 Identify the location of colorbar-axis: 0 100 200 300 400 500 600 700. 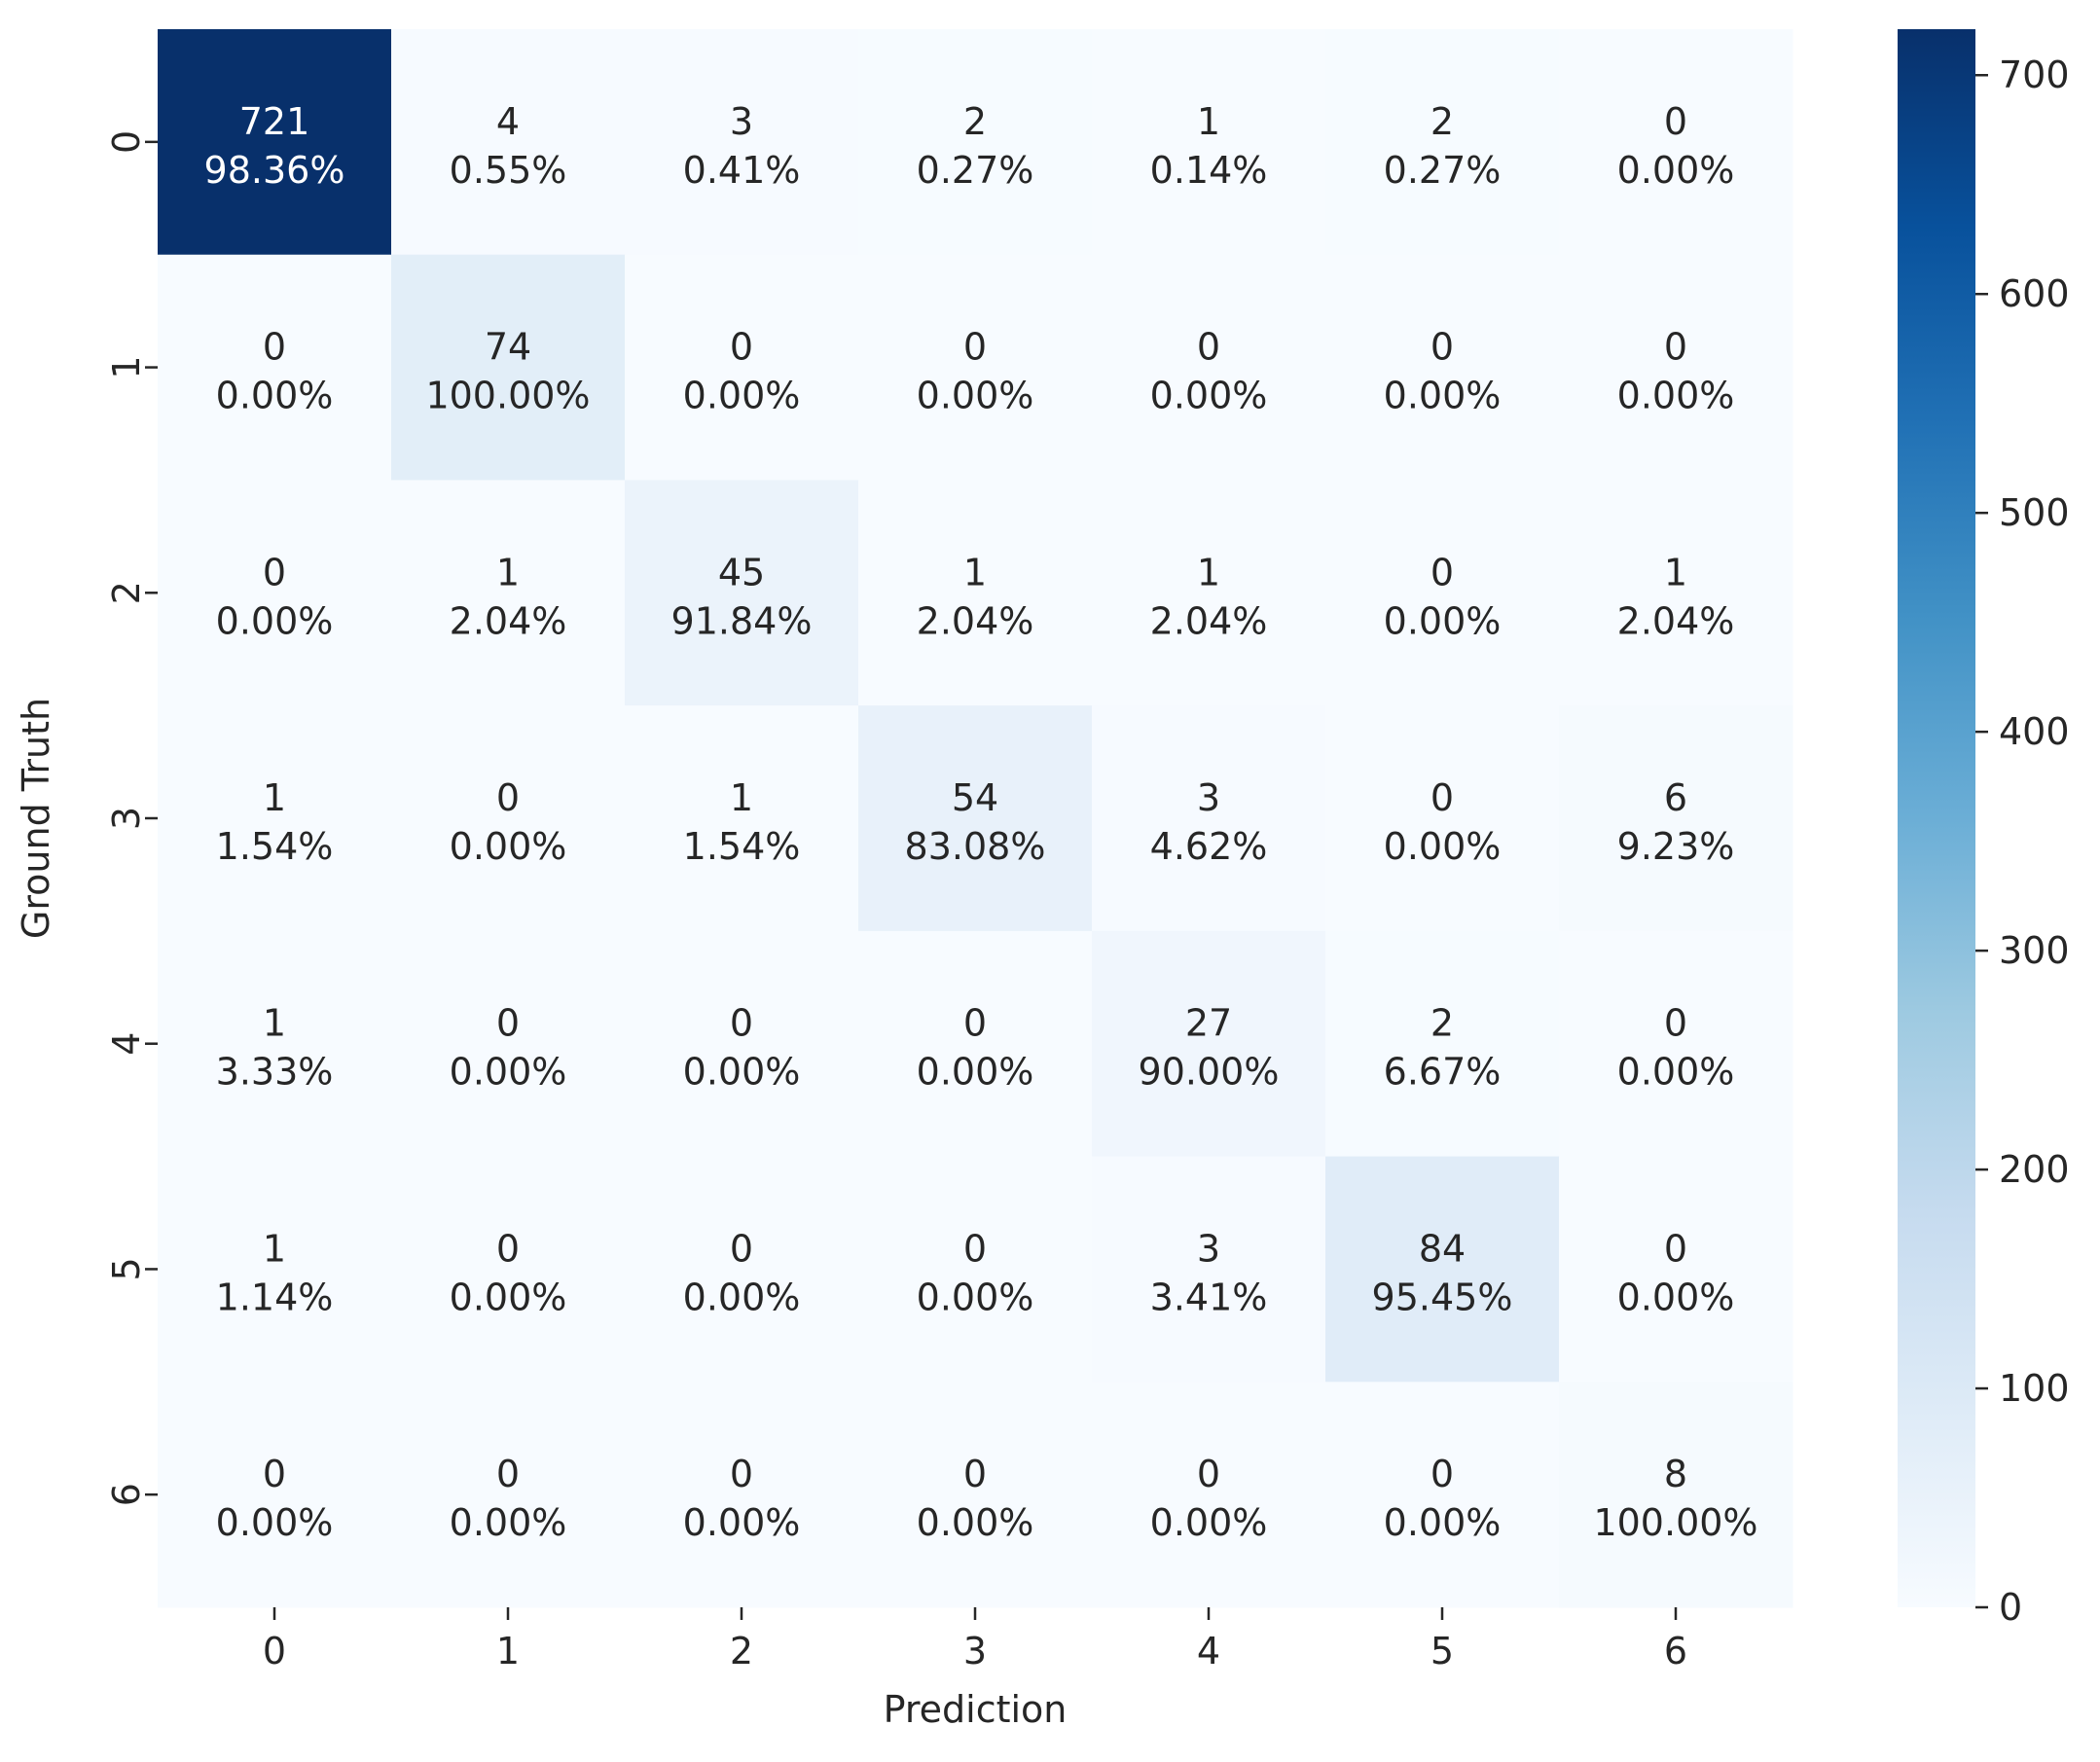
(2023, 841).